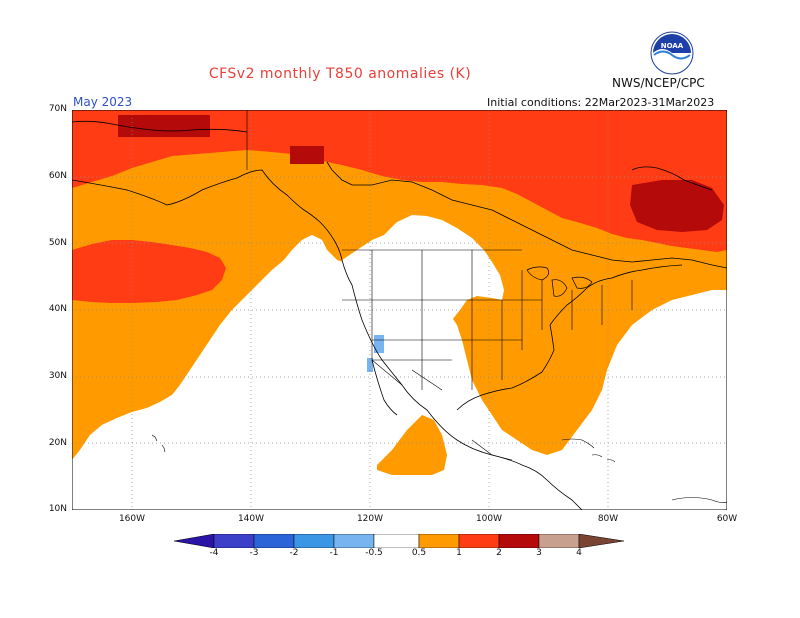 The width and height of the screenshot is (800, 618). I want to click on anomaly-region-neutral-us, so click(420, 293).